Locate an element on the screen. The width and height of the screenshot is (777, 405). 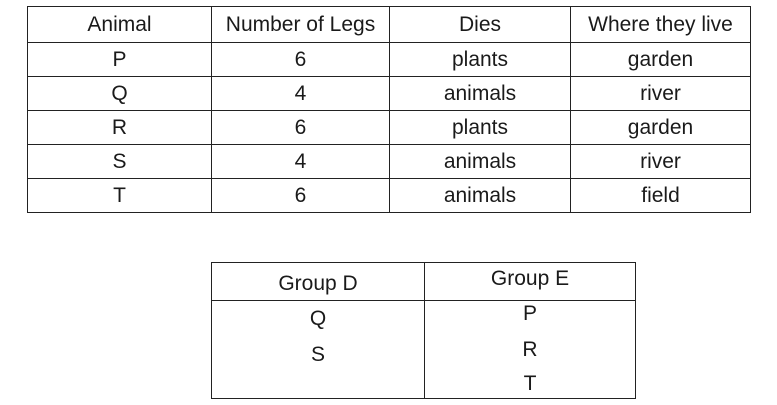
column-header-animal: Animal is located at coordinates (119, 24).